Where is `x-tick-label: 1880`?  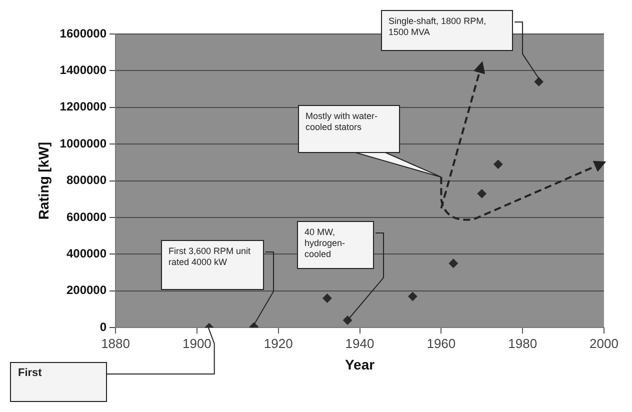 x-tick-label: 1880 is located at coordinates (115, 343).